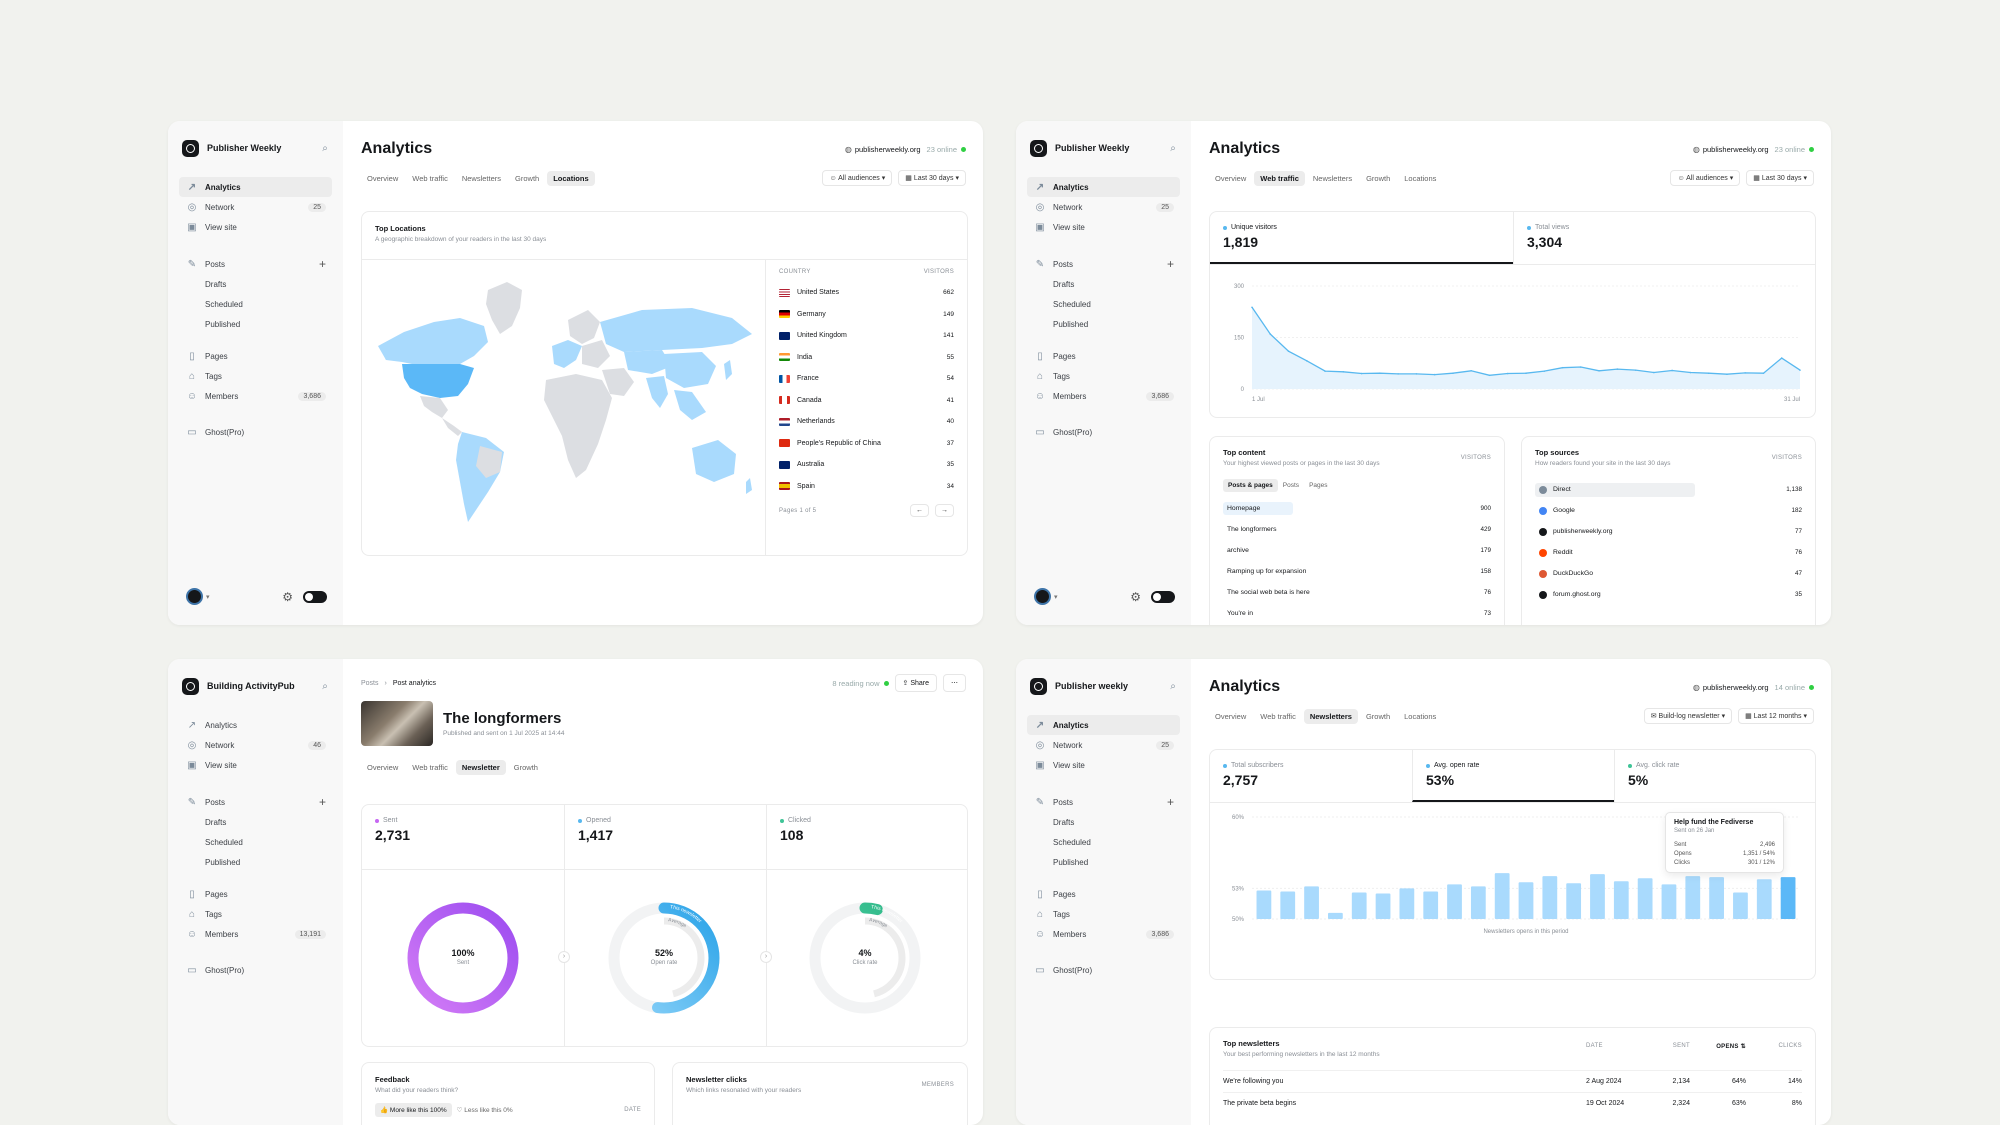  Describe the element at coordinates (1668, 531) in the screenshot. I see `source-row: publisherweekly.org 77` at that location.